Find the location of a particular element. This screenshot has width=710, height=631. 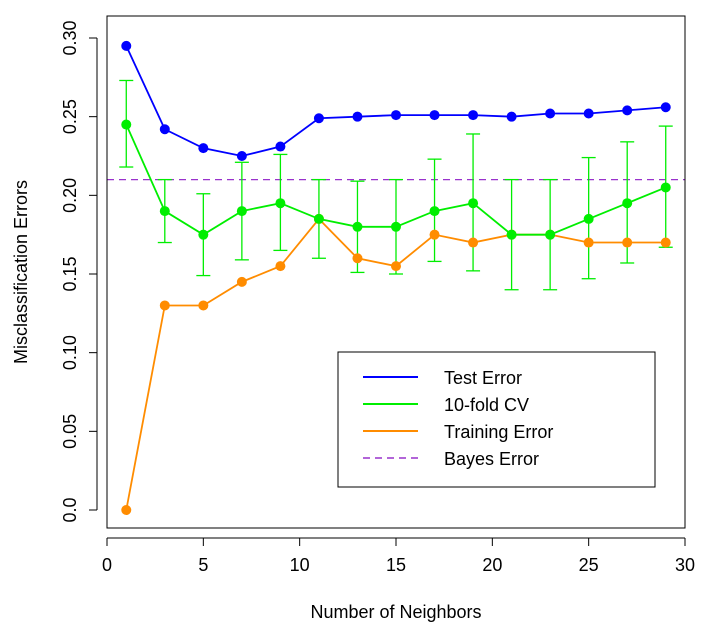

y-axis-label: Misclassification Errors is located at coordinates (21, 272).